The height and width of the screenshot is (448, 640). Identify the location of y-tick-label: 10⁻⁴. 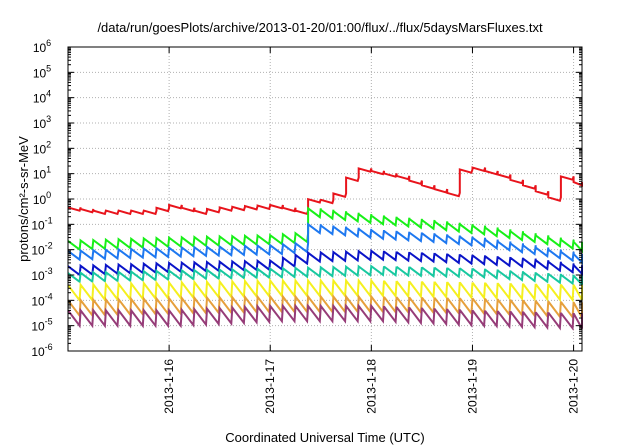
(41, 299).